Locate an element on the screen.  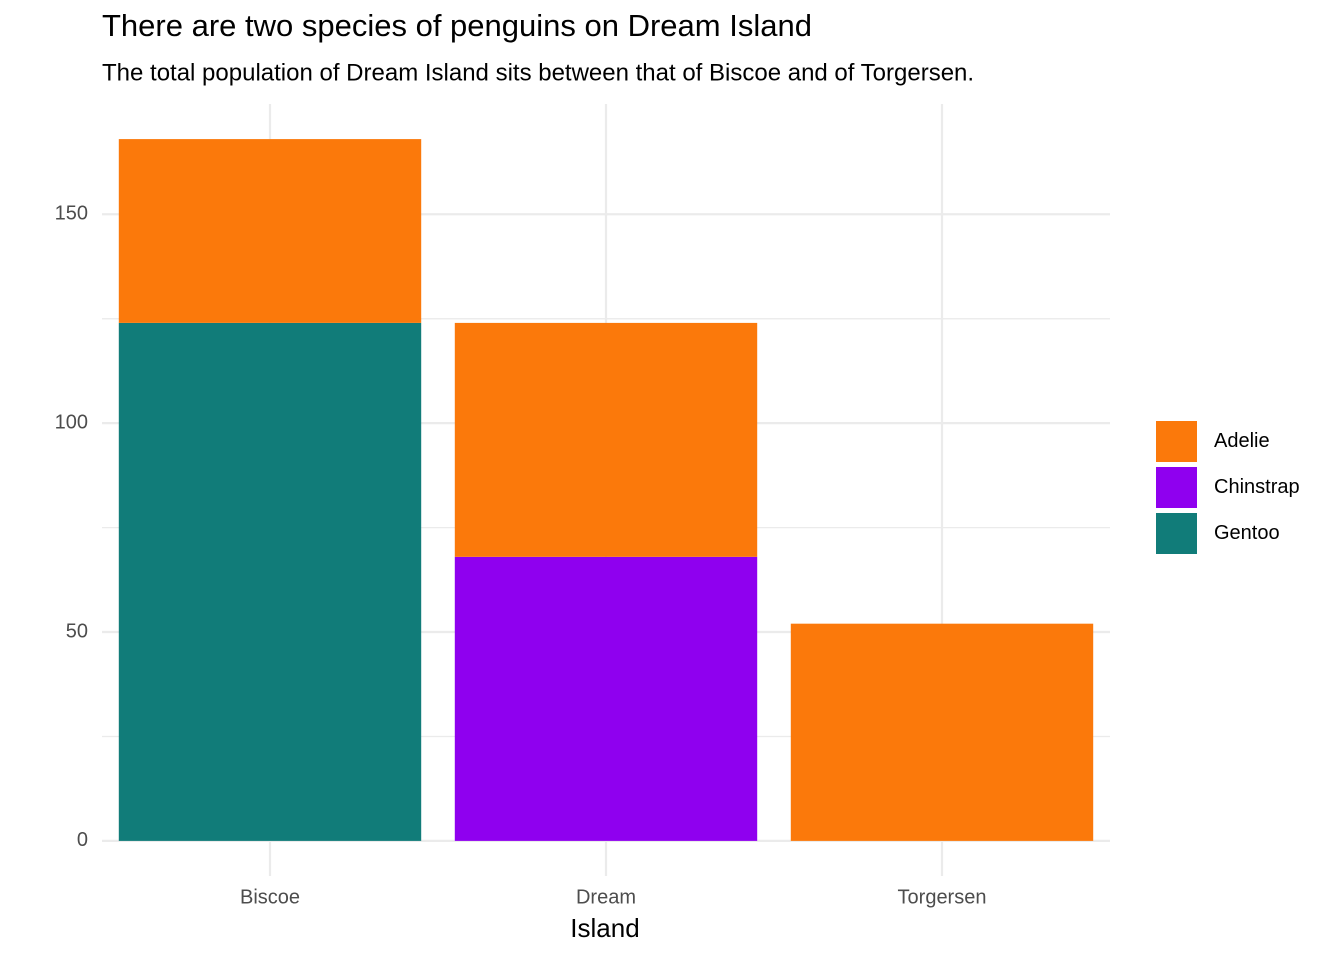
y-tick-label: 150 is located at coordinates (71, 214).